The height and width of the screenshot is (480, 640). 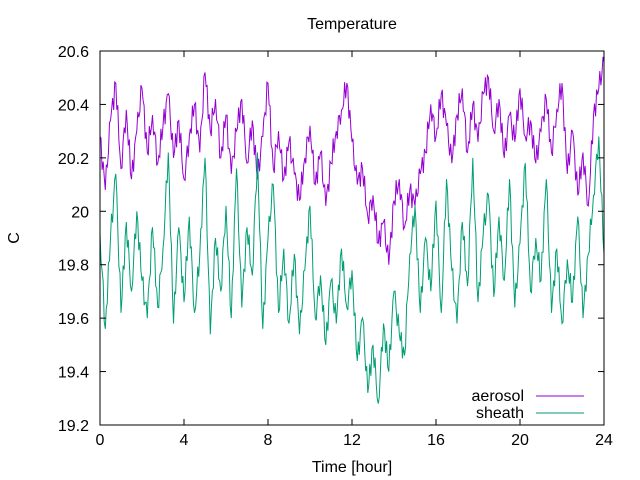 What do you see at coordinates (73, 426) in the screenshot?
I see `y-tick-label: 19.2` at bounding box center [73, 426].